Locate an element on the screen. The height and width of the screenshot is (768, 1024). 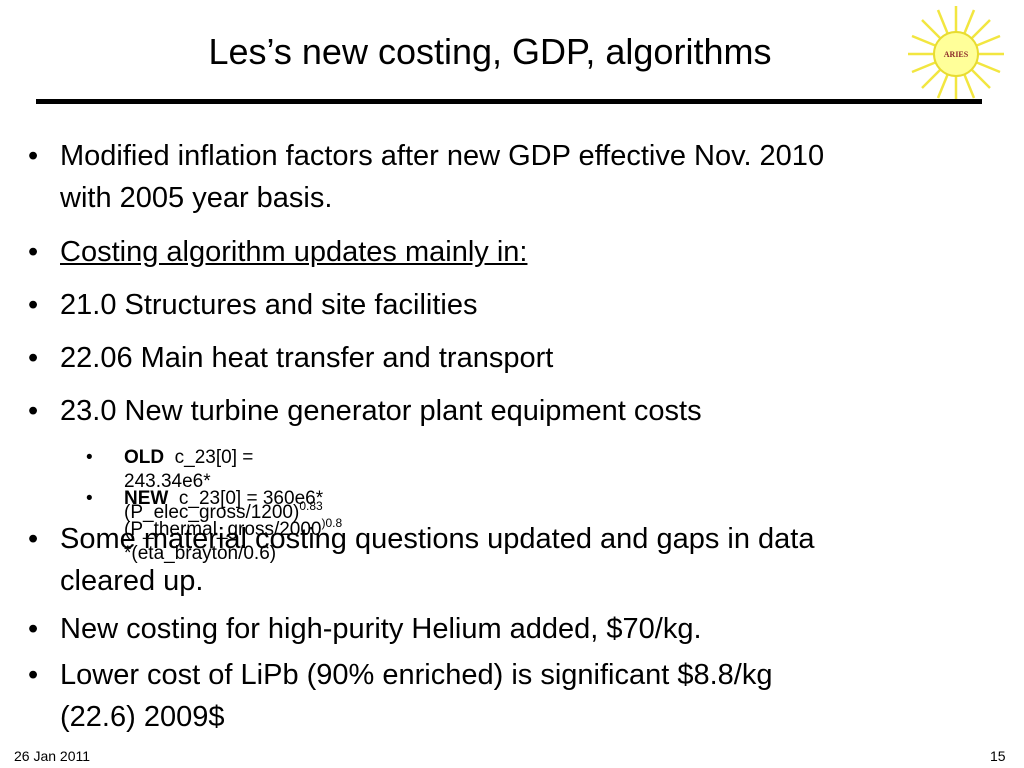
slide-title: Les’s new costing, GDP, algorithms is located at coordinates (490, 51).